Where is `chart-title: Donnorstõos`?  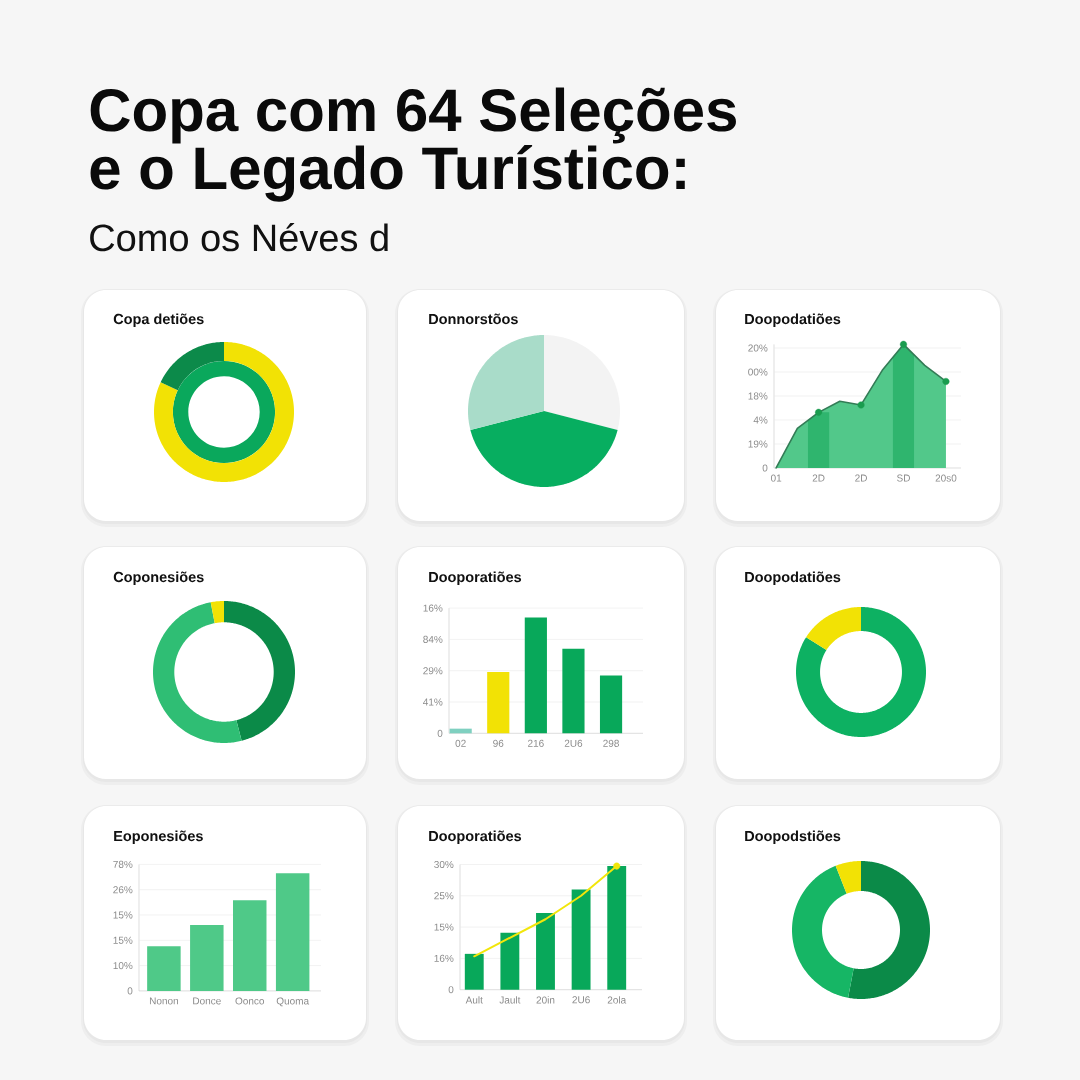 chart-title: Donnorstõos is located at coordinates (473, 319).